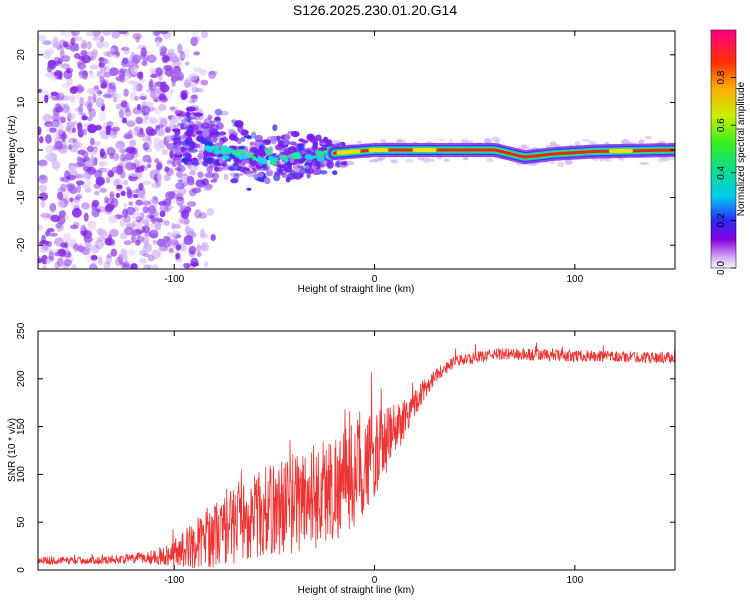 This screenshot has height=600, width=750. What do you see at coordinates (21, 474) in the screenshot?
I see `y-tick-label: 100` at bounding box center [21, 474].